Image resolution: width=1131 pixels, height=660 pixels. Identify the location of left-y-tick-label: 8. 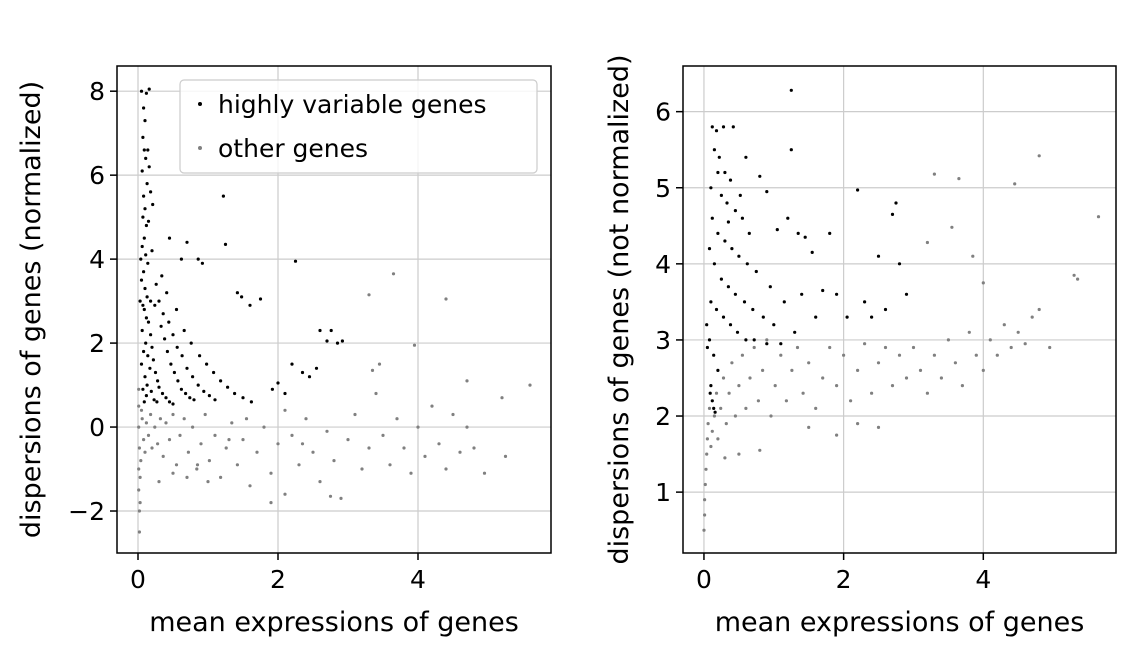
(97, 91).